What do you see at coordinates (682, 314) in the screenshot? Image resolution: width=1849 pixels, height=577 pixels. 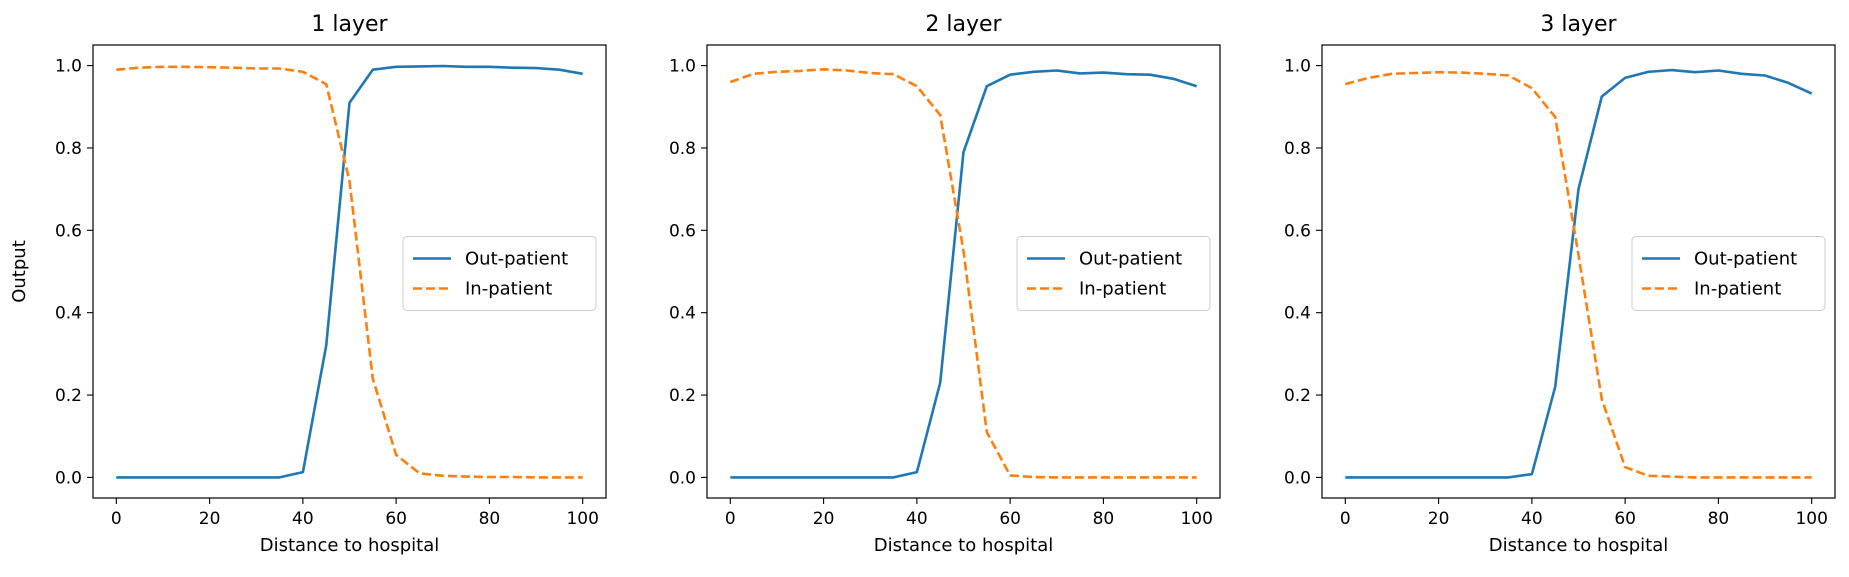 I see `y-tick-label: 0.4` at bounding box center [682, 314].